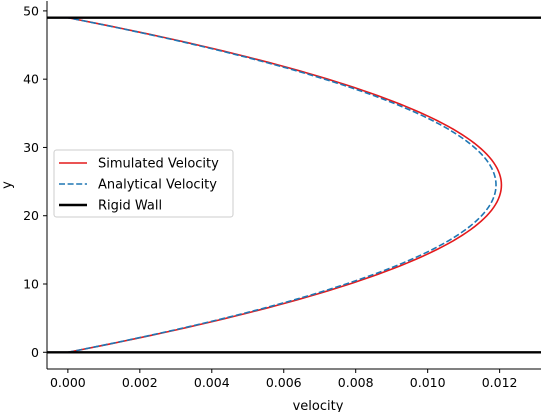  What do you see at coordinates (428, 382) in the screenshot?
I see `x-tick-label: 0.010` at bounding box center [428, 382].